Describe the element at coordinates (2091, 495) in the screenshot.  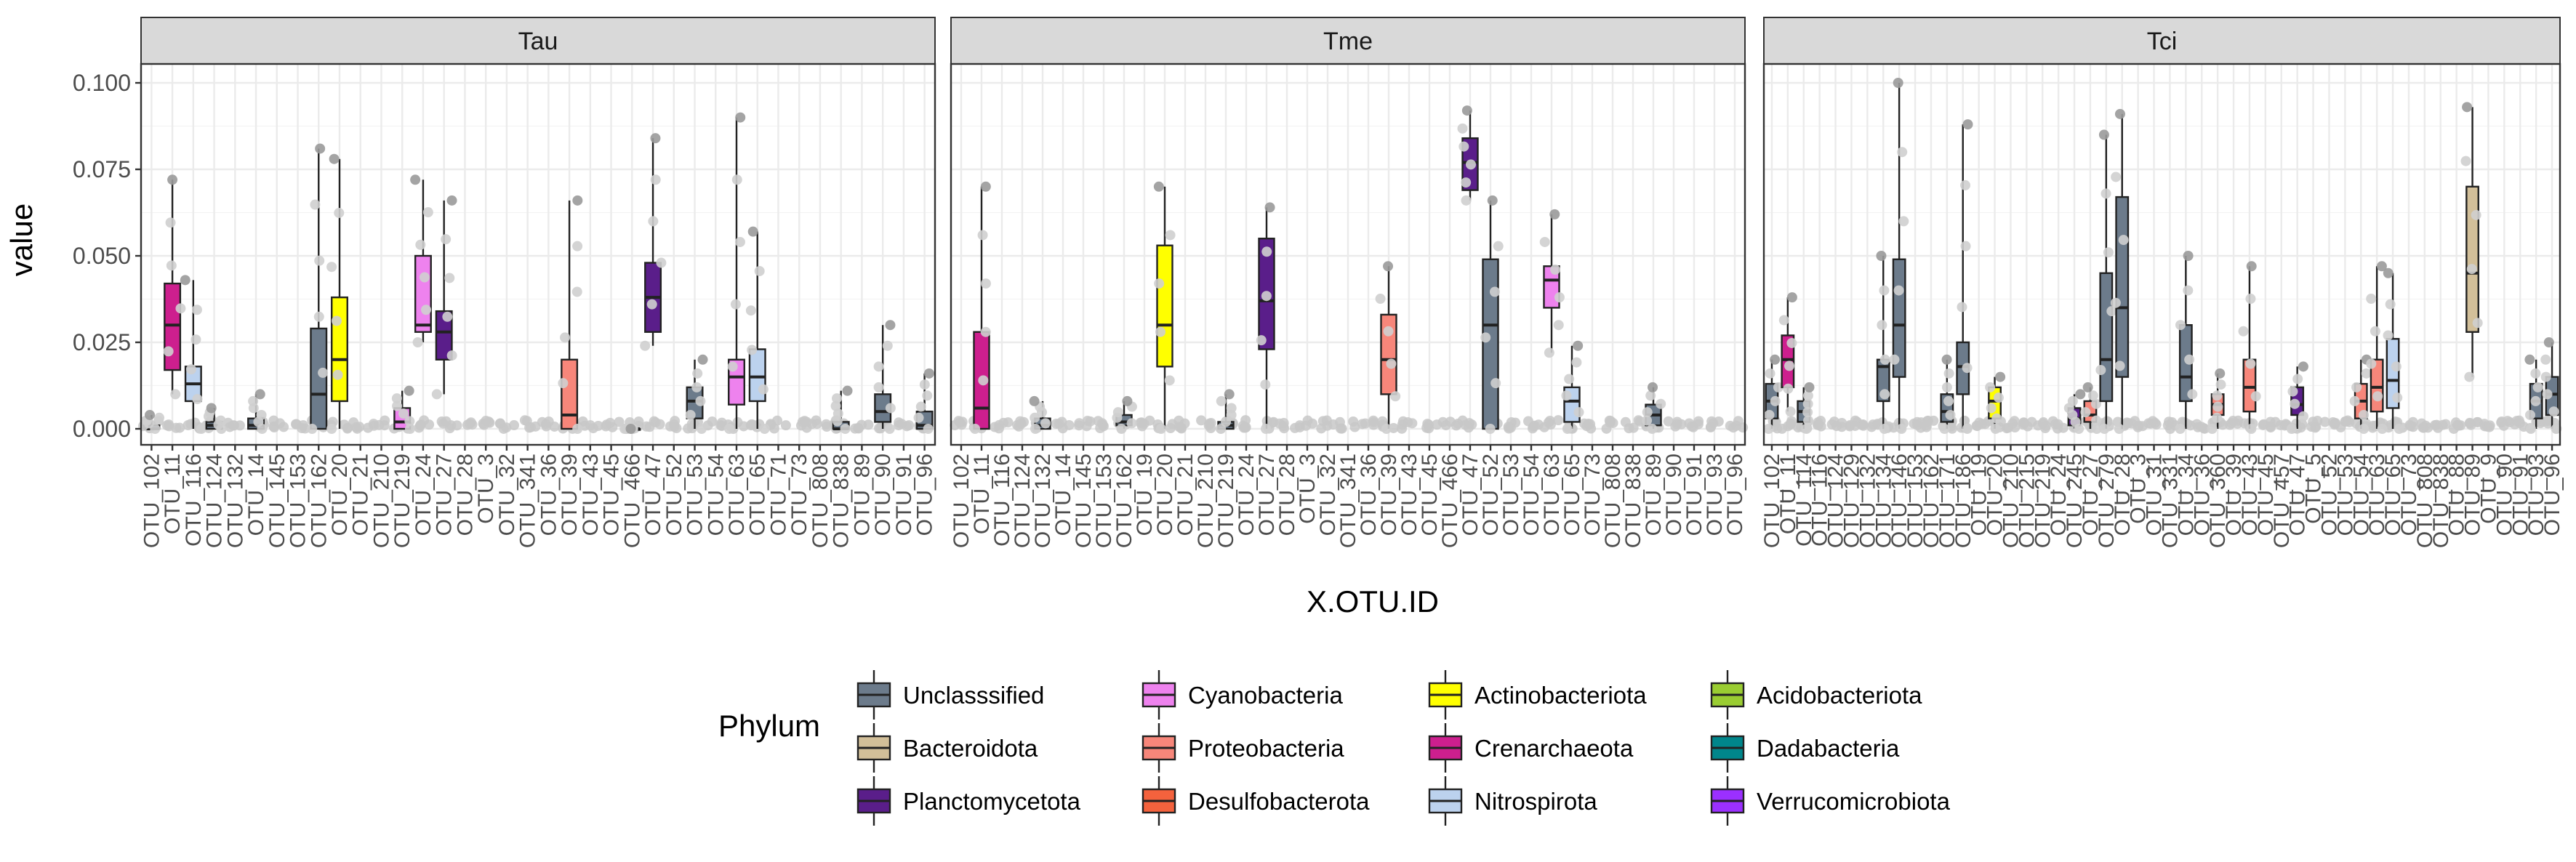
I see `x-tick-label: OTU_27` at that location.